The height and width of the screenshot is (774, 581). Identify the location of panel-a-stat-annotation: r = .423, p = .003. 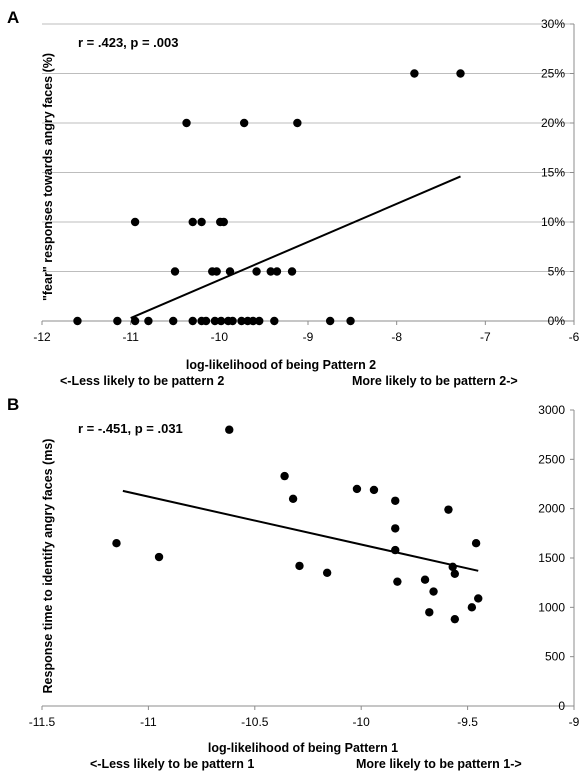
(128, 42).